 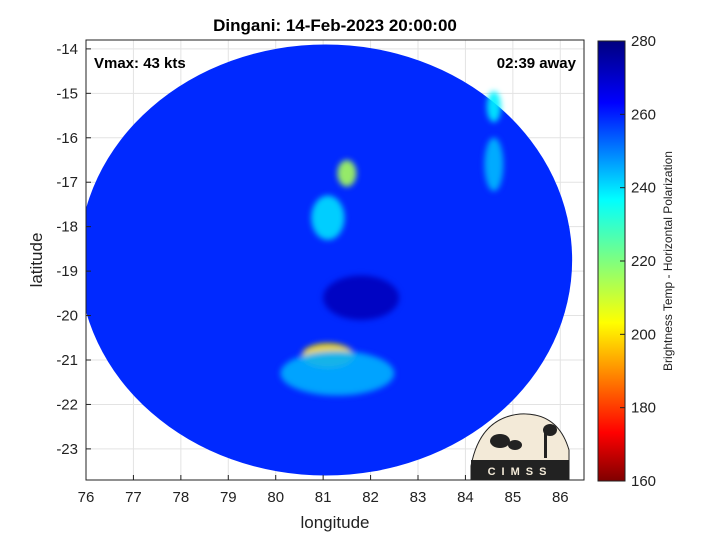 What do you see at coordinates (465, 497) in the screenshot?
I see `x-tick-label: 84` at bounding box center [465, 497].